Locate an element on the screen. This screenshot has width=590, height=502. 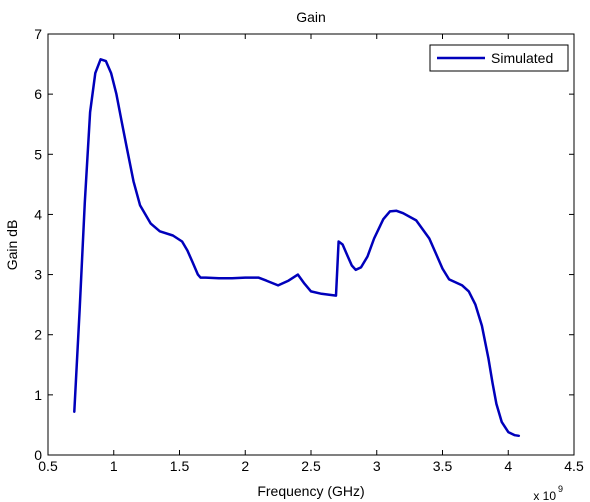
x-tick-label: 1 is located at coordinates (114, 466).